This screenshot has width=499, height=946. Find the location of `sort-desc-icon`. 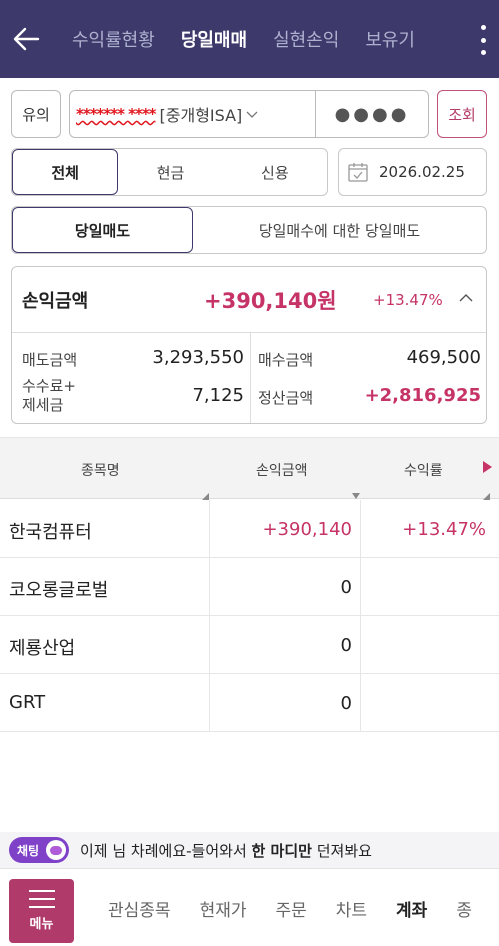

sort-desc-icon is located at coordinates (356, 496).